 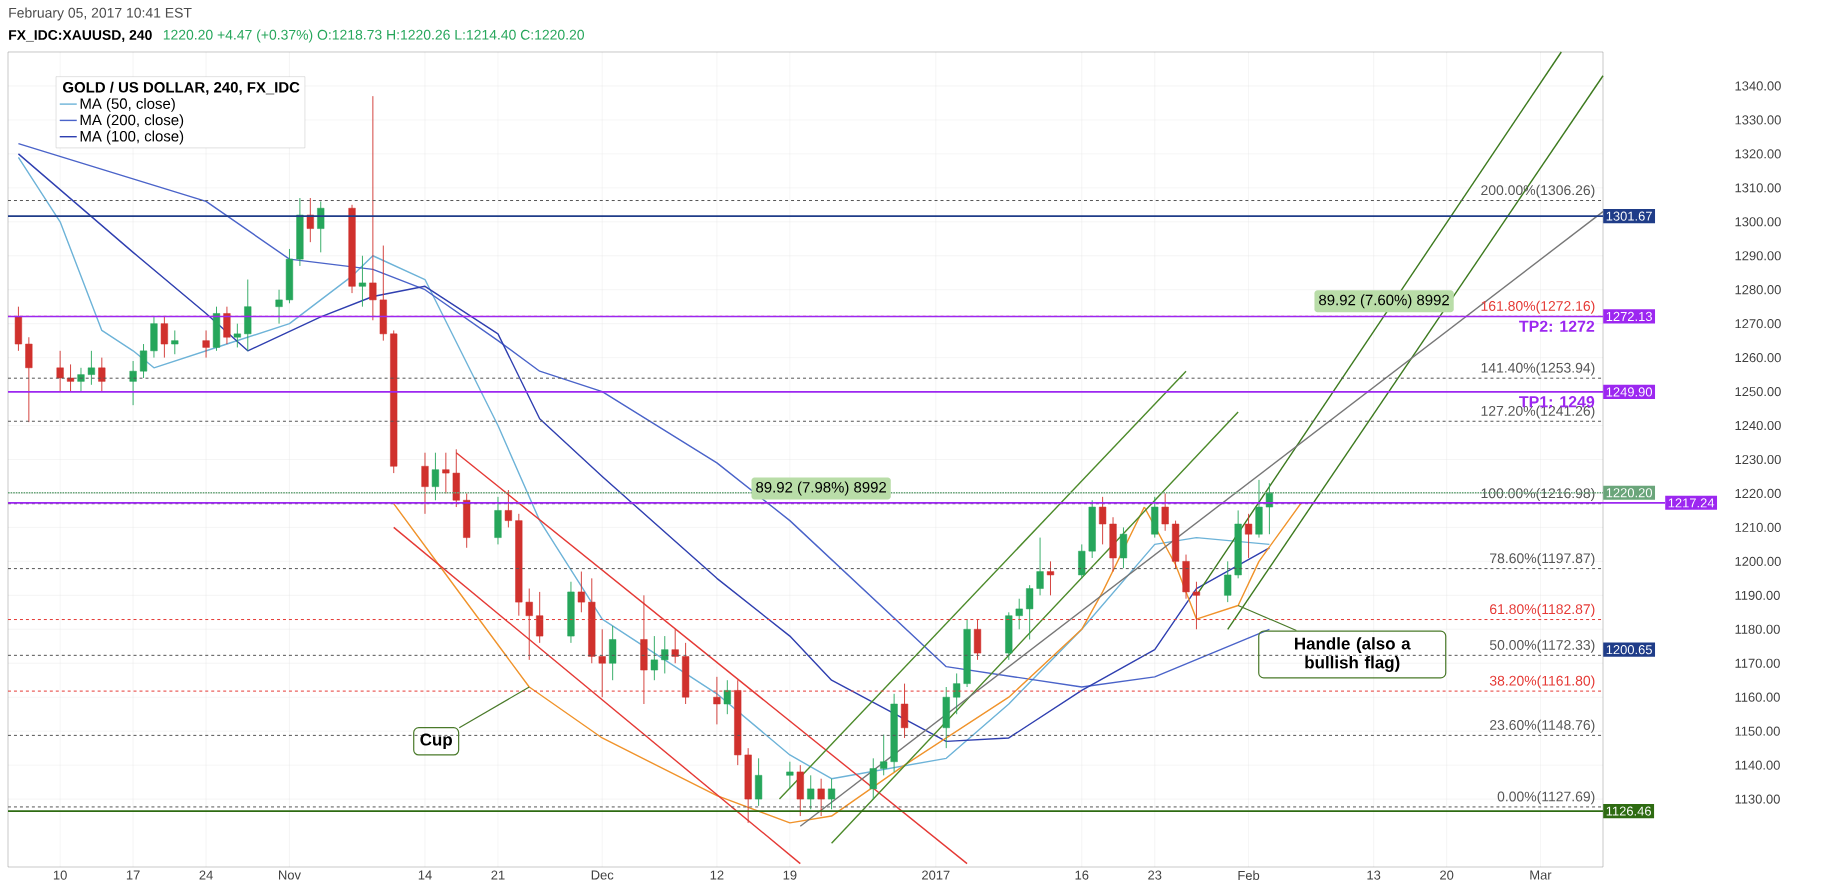 What do you see at coordinates (425, 875) in the screenshot?
I see `x-tick-label: 14` at bounding box center [425, 875].